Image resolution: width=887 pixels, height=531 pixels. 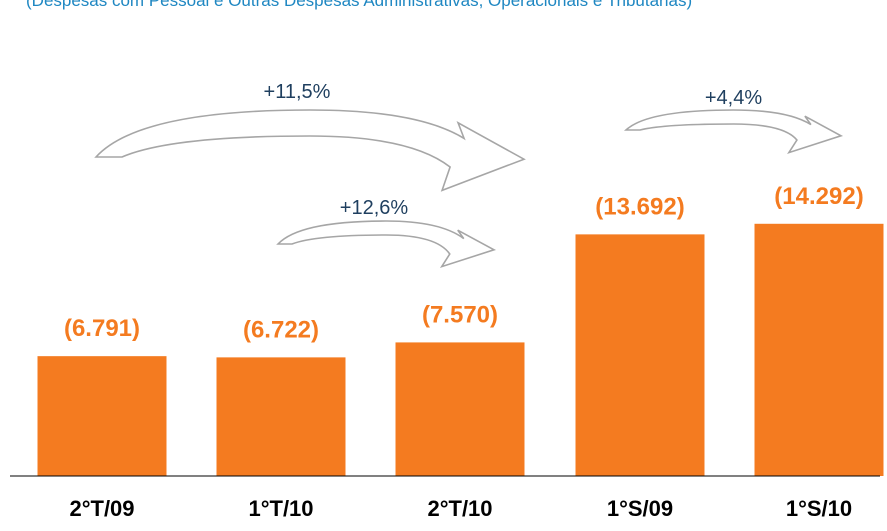 What do you see at coordinates (102, 328) in the screenshot?
I see `data-label-1: (6.791)` at bounding box center [102, 328].